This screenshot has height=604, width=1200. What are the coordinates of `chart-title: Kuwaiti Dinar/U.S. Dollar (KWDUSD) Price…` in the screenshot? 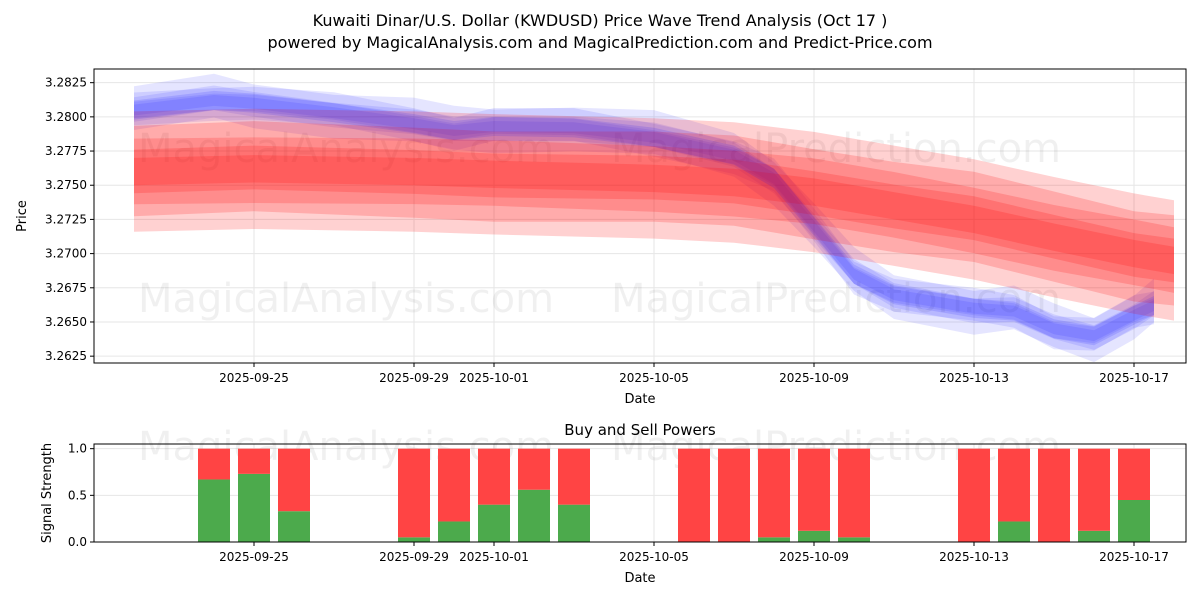 It's located at (600, 20).